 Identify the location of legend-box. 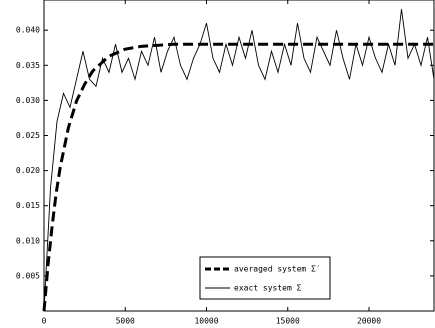
(265, 278).